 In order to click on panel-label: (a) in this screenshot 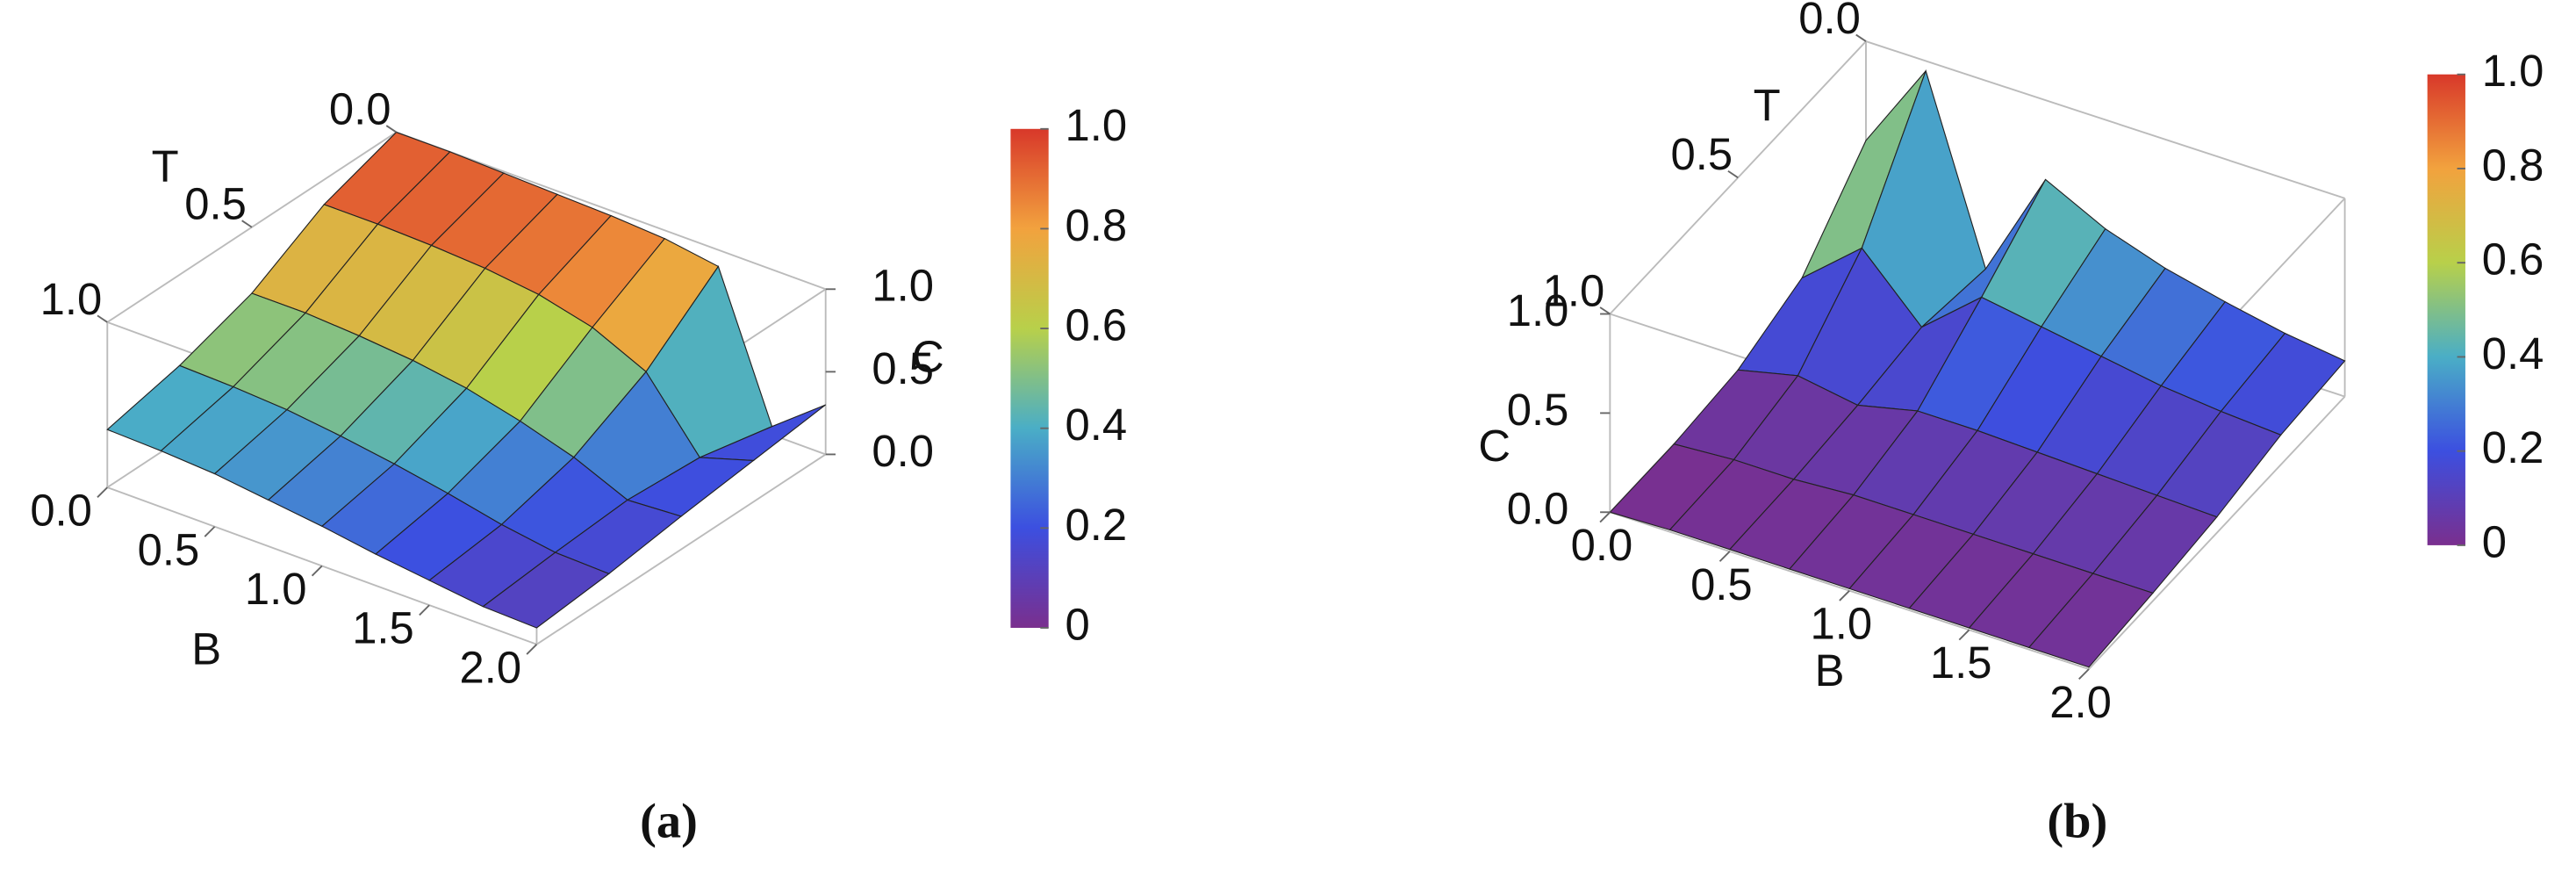, I will do `click(669, 822)`.